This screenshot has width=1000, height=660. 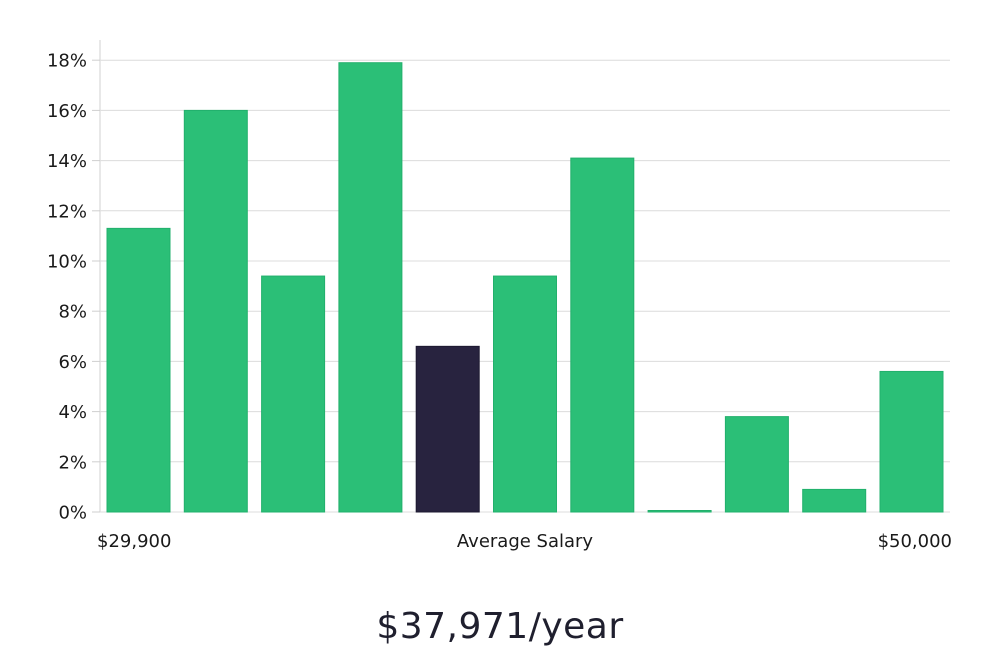 I want to click on x-axis-title: Average Salary, so click(x=525, y=541).